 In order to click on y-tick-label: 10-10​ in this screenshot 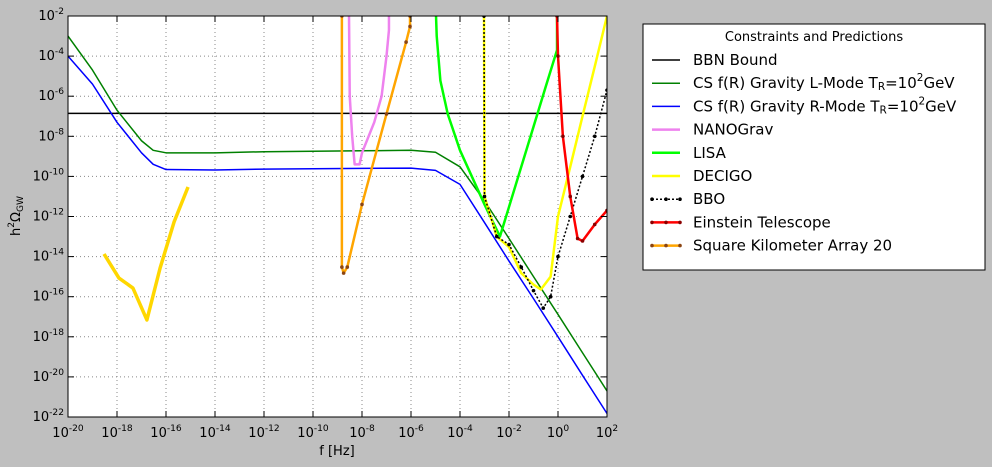, I will do `click(49, 175)`.